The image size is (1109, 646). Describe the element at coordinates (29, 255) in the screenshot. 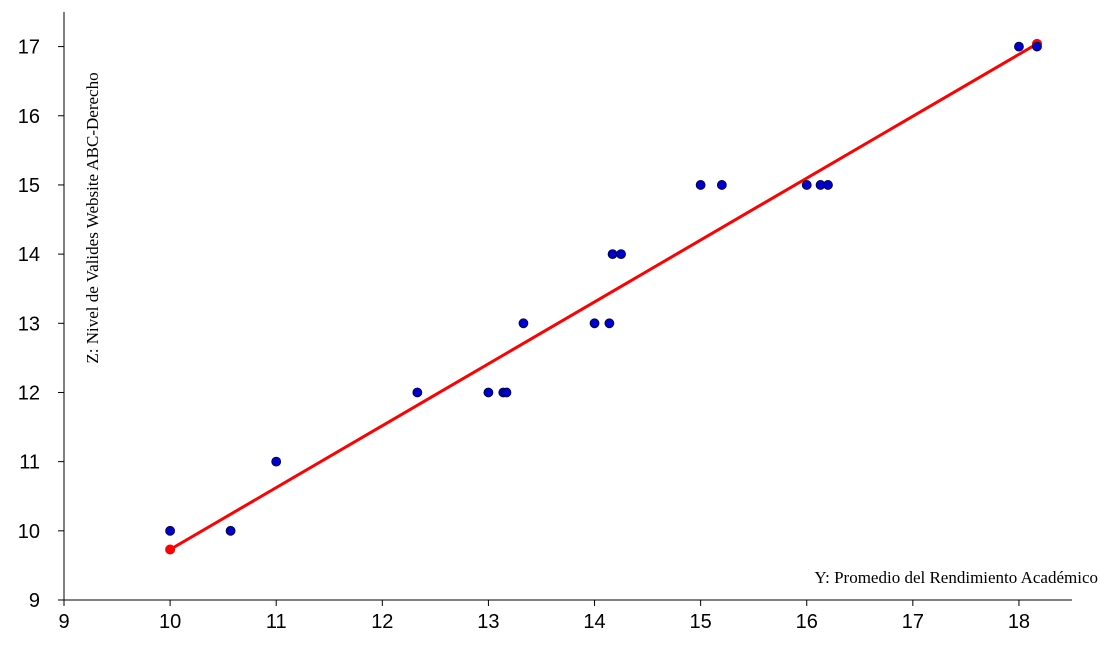

I see `y-tick-label: 14` at that location.